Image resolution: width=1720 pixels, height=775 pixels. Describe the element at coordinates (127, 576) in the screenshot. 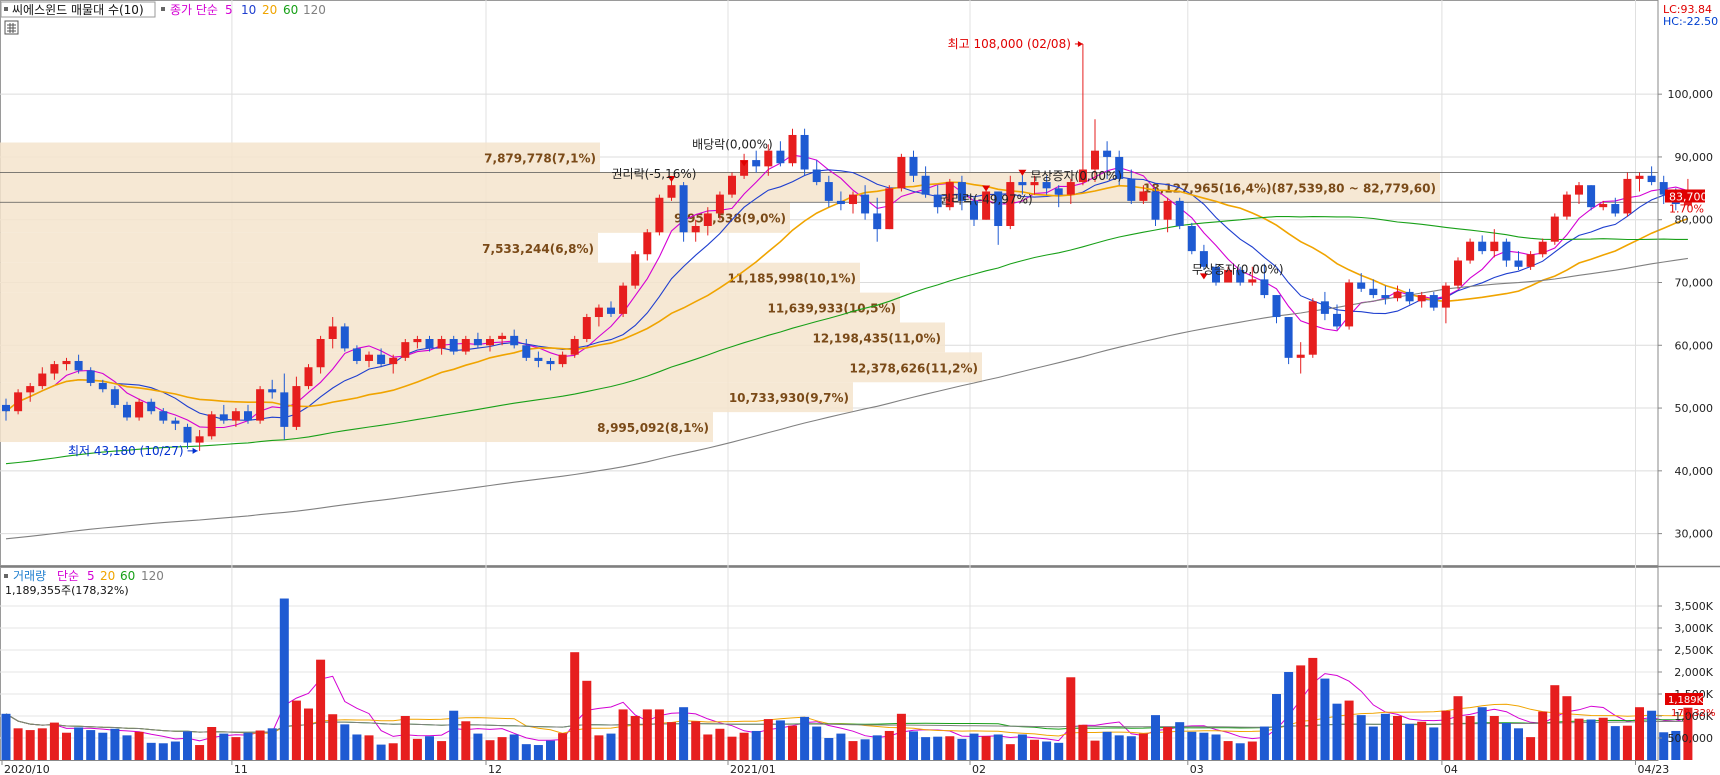

I see `volume-legend-60: 60` at that location.